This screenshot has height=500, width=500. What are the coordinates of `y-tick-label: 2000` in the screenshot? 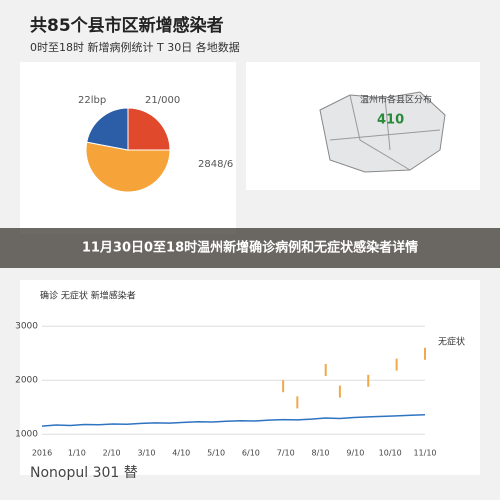 It's located at (26, 381).